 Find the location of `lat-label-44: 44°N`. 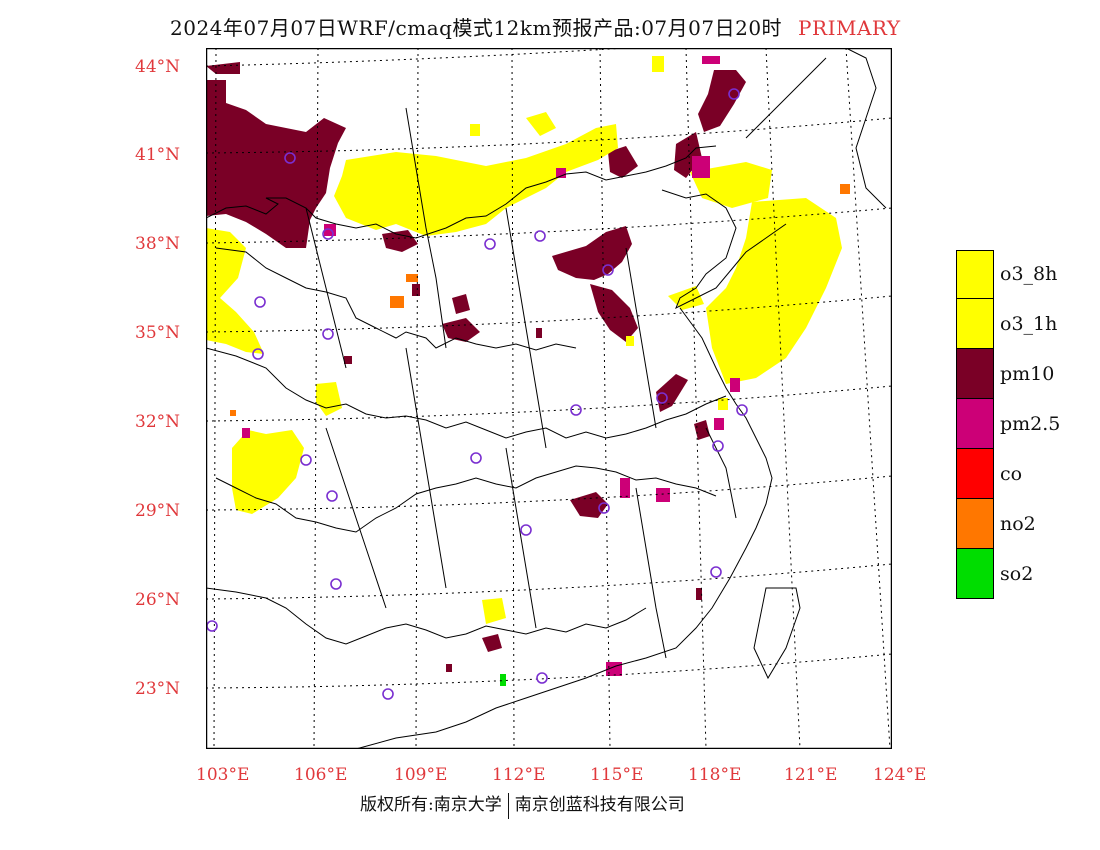

lat-label-44: 44°N is located at coordinates (158, 67).